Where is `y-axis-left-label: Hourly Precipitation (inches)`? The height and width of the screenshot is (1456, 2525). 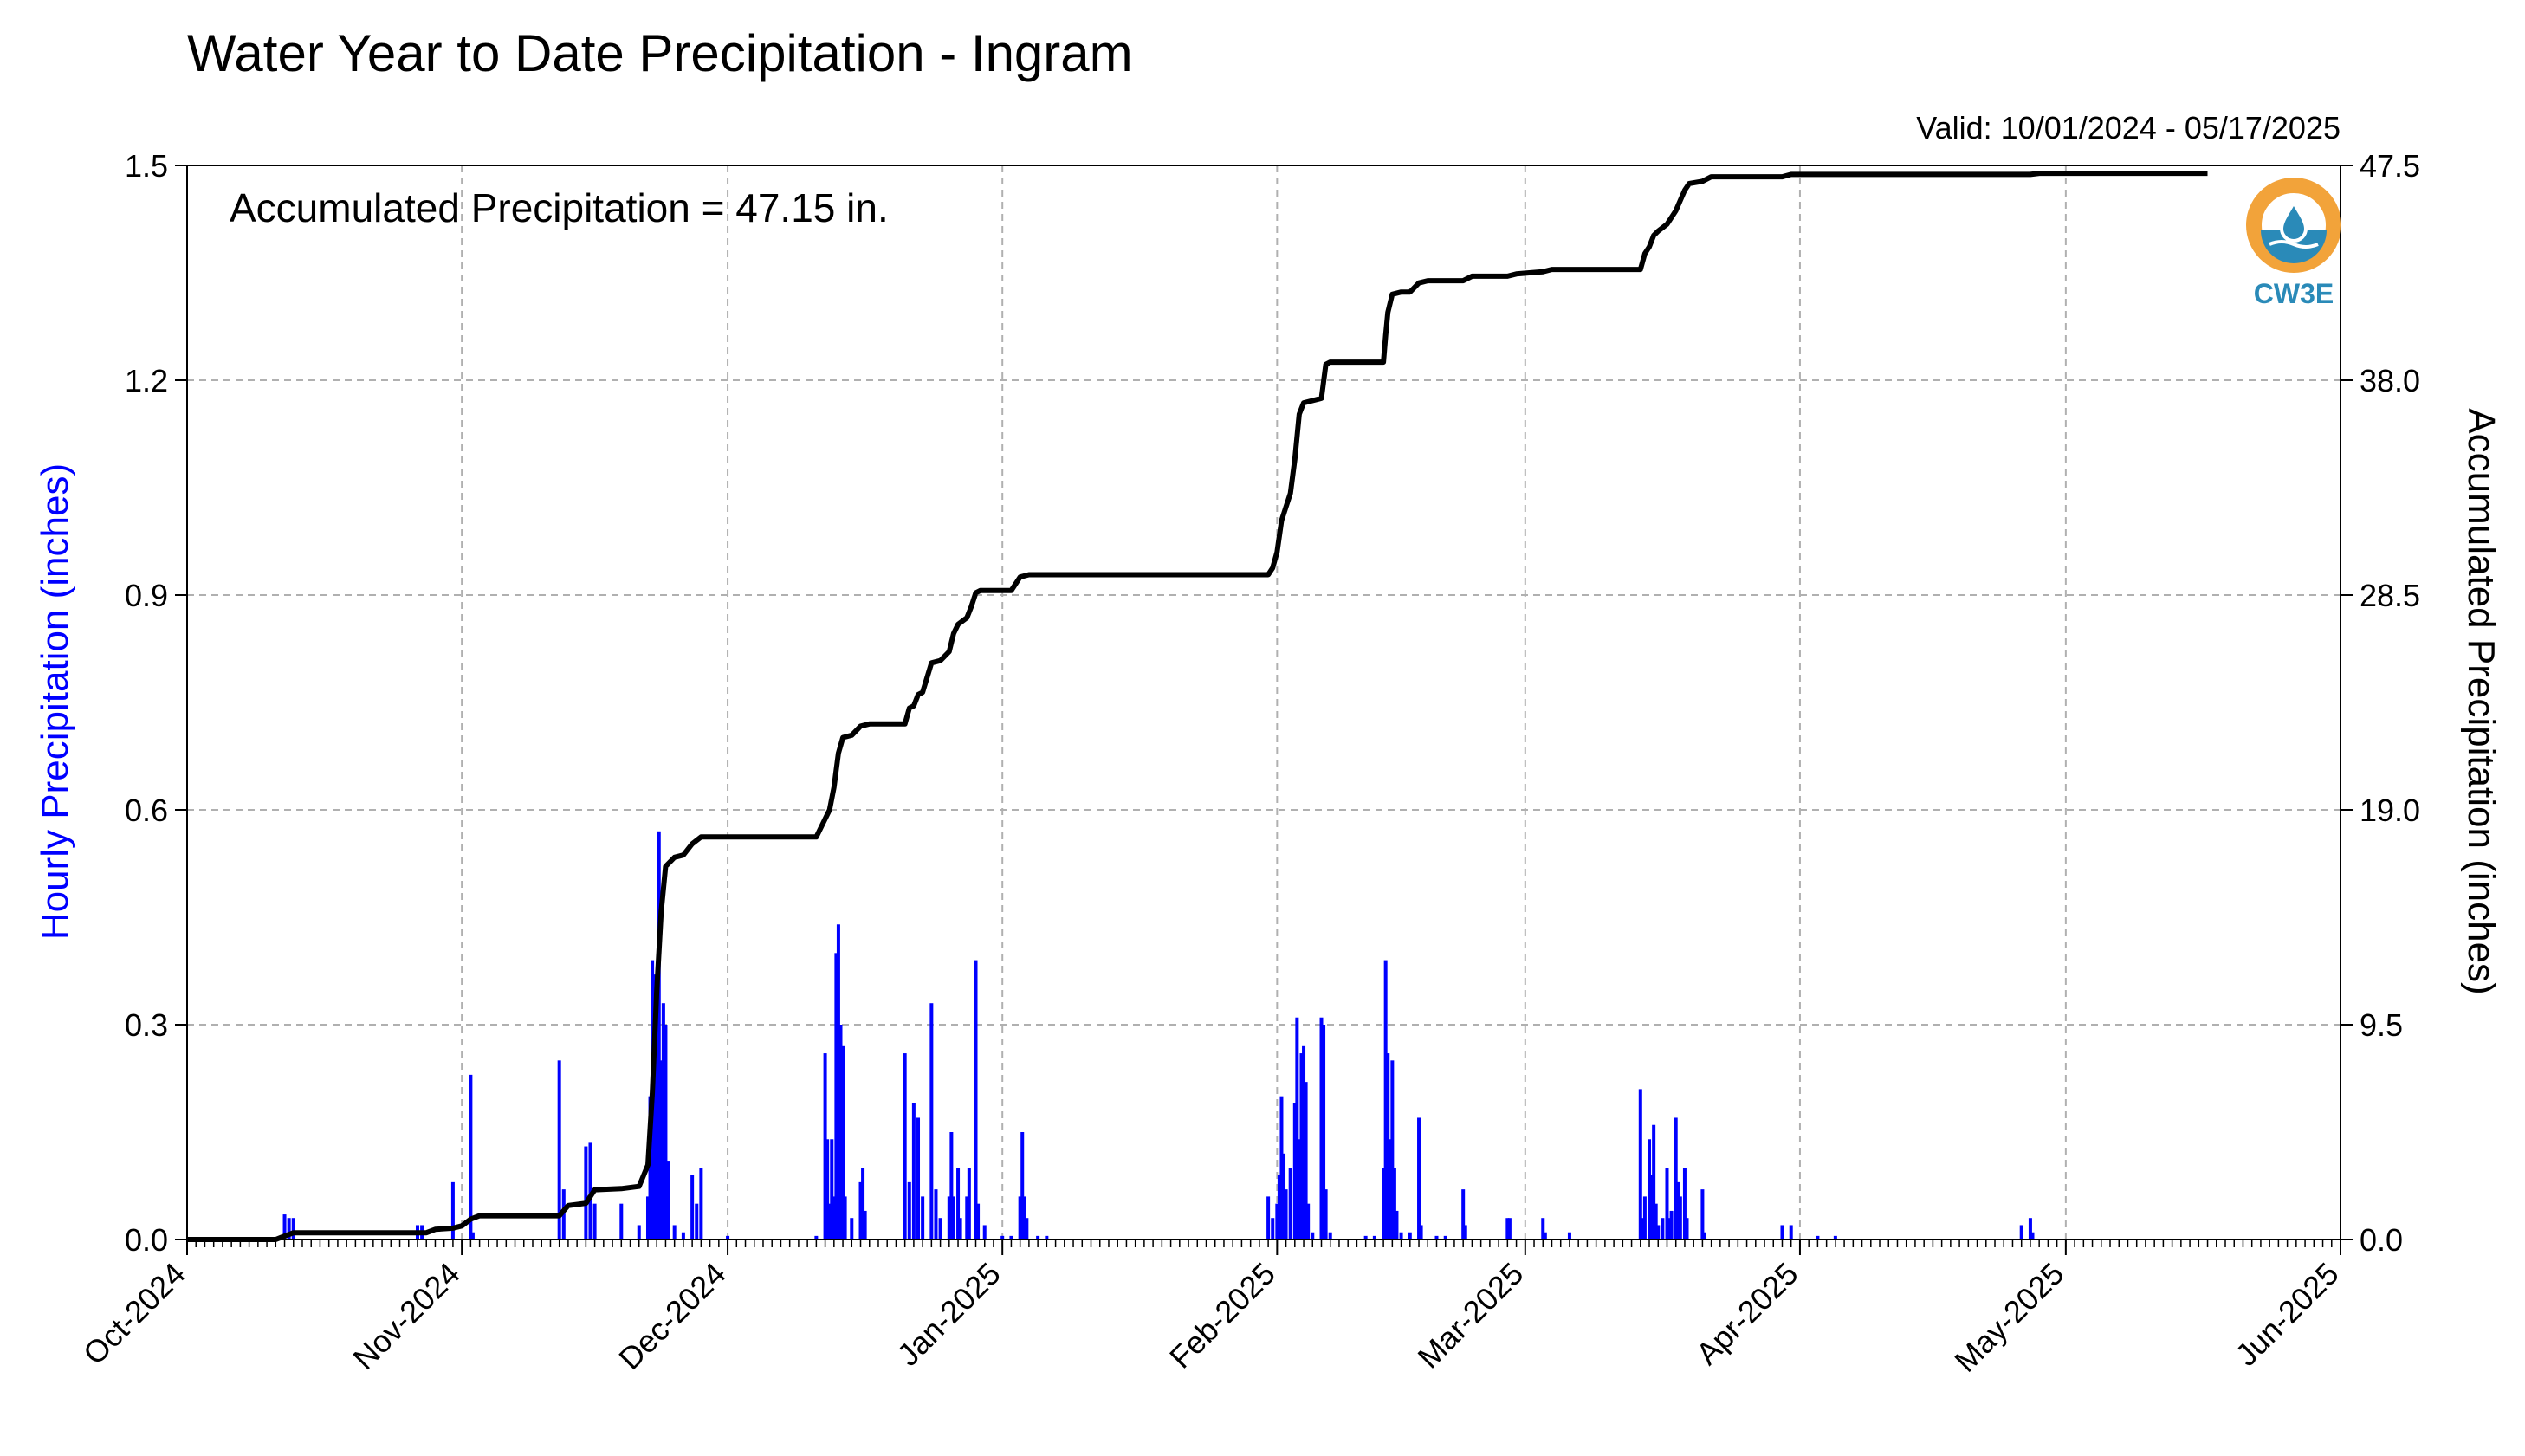 y-axis-left-label: Hourly Precipitation (inches) is located at coordinates (55, 701).